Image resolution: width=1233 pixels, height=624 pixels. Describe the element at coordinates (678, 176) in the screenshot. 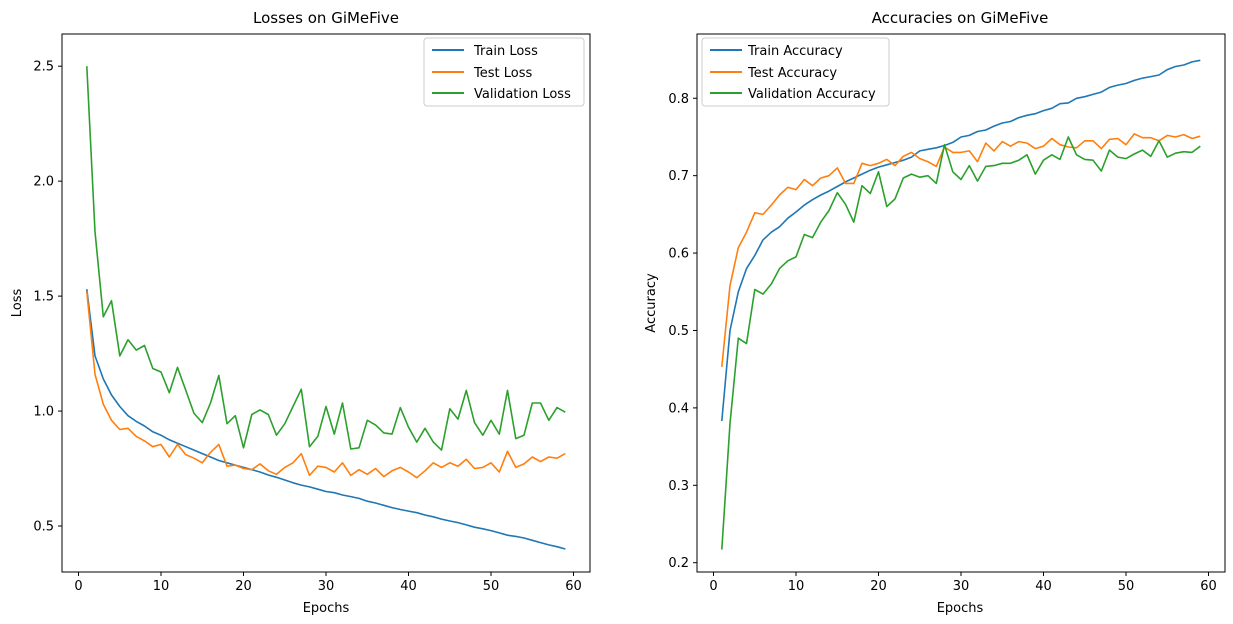

I see `y-tick-label: 0.7` at that location.